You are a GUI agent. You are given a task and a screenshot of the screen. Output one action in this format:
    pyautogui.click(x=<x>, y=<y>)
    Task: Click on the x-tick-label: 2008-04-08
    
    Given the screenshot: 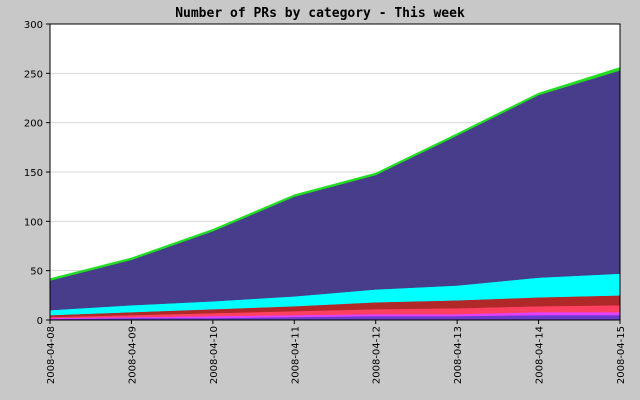 What is the action you would take?
    pyautogui.click(x=51, y=355)
    